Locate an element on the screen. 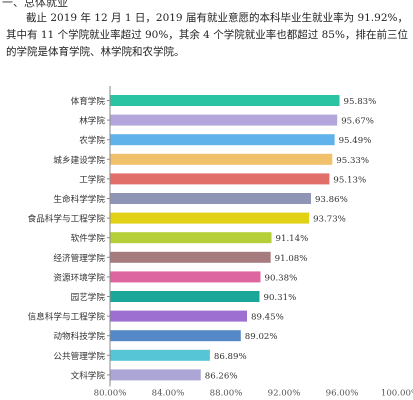  x-tick-label: 88.00% is located at coordinates (226, 393).